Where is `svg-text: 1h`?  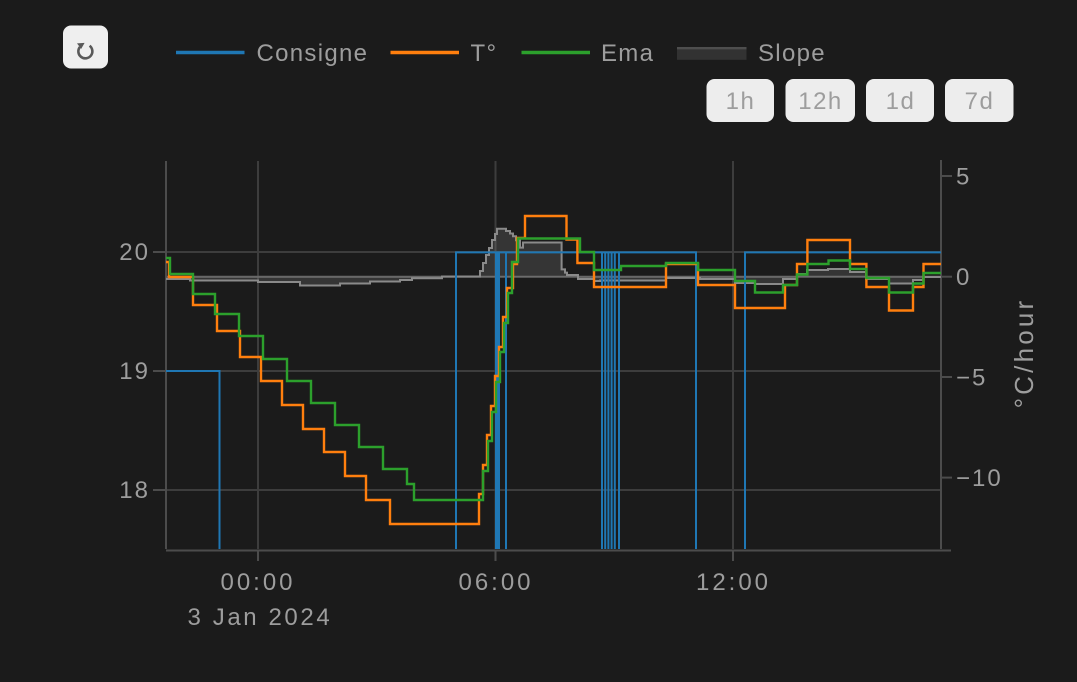 svg-text: 1h is located at coordinates (741, 101).